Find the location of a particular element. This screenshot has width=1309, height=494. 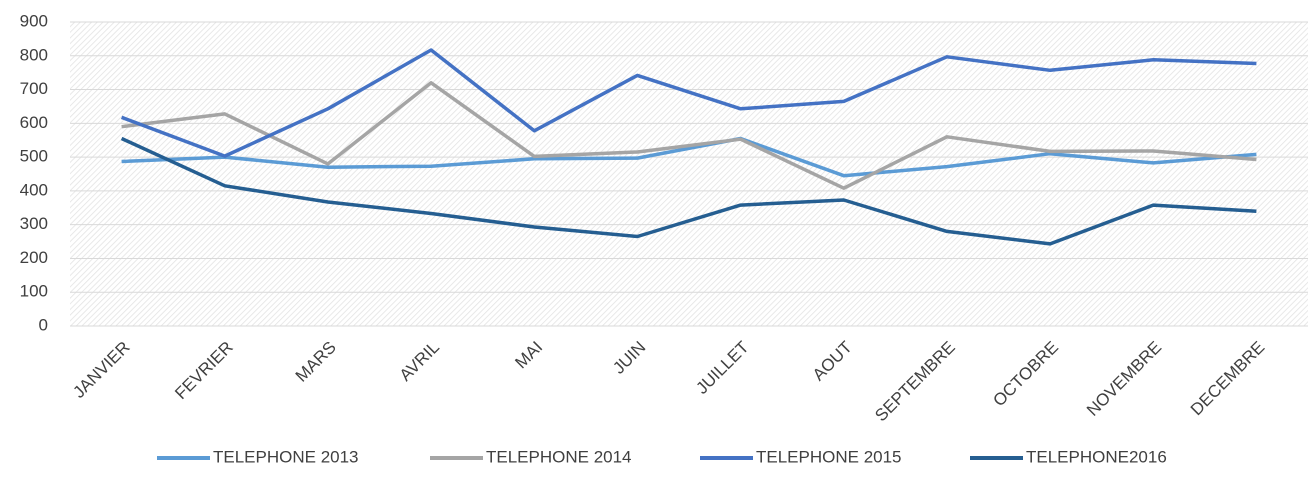

x-tick-label: DECEMBRE is located at coordinates (1228, 379).